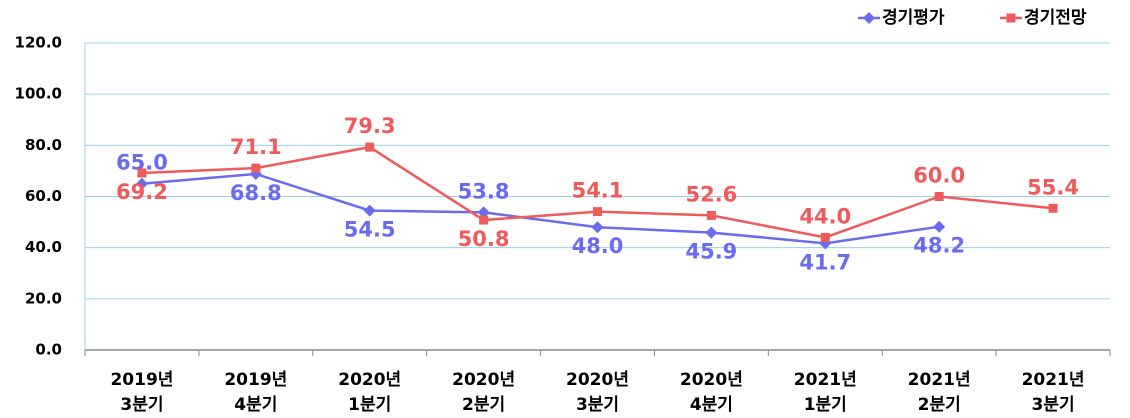 The image size is (1130, 418). I want to click on series-line, so click(540, 208).